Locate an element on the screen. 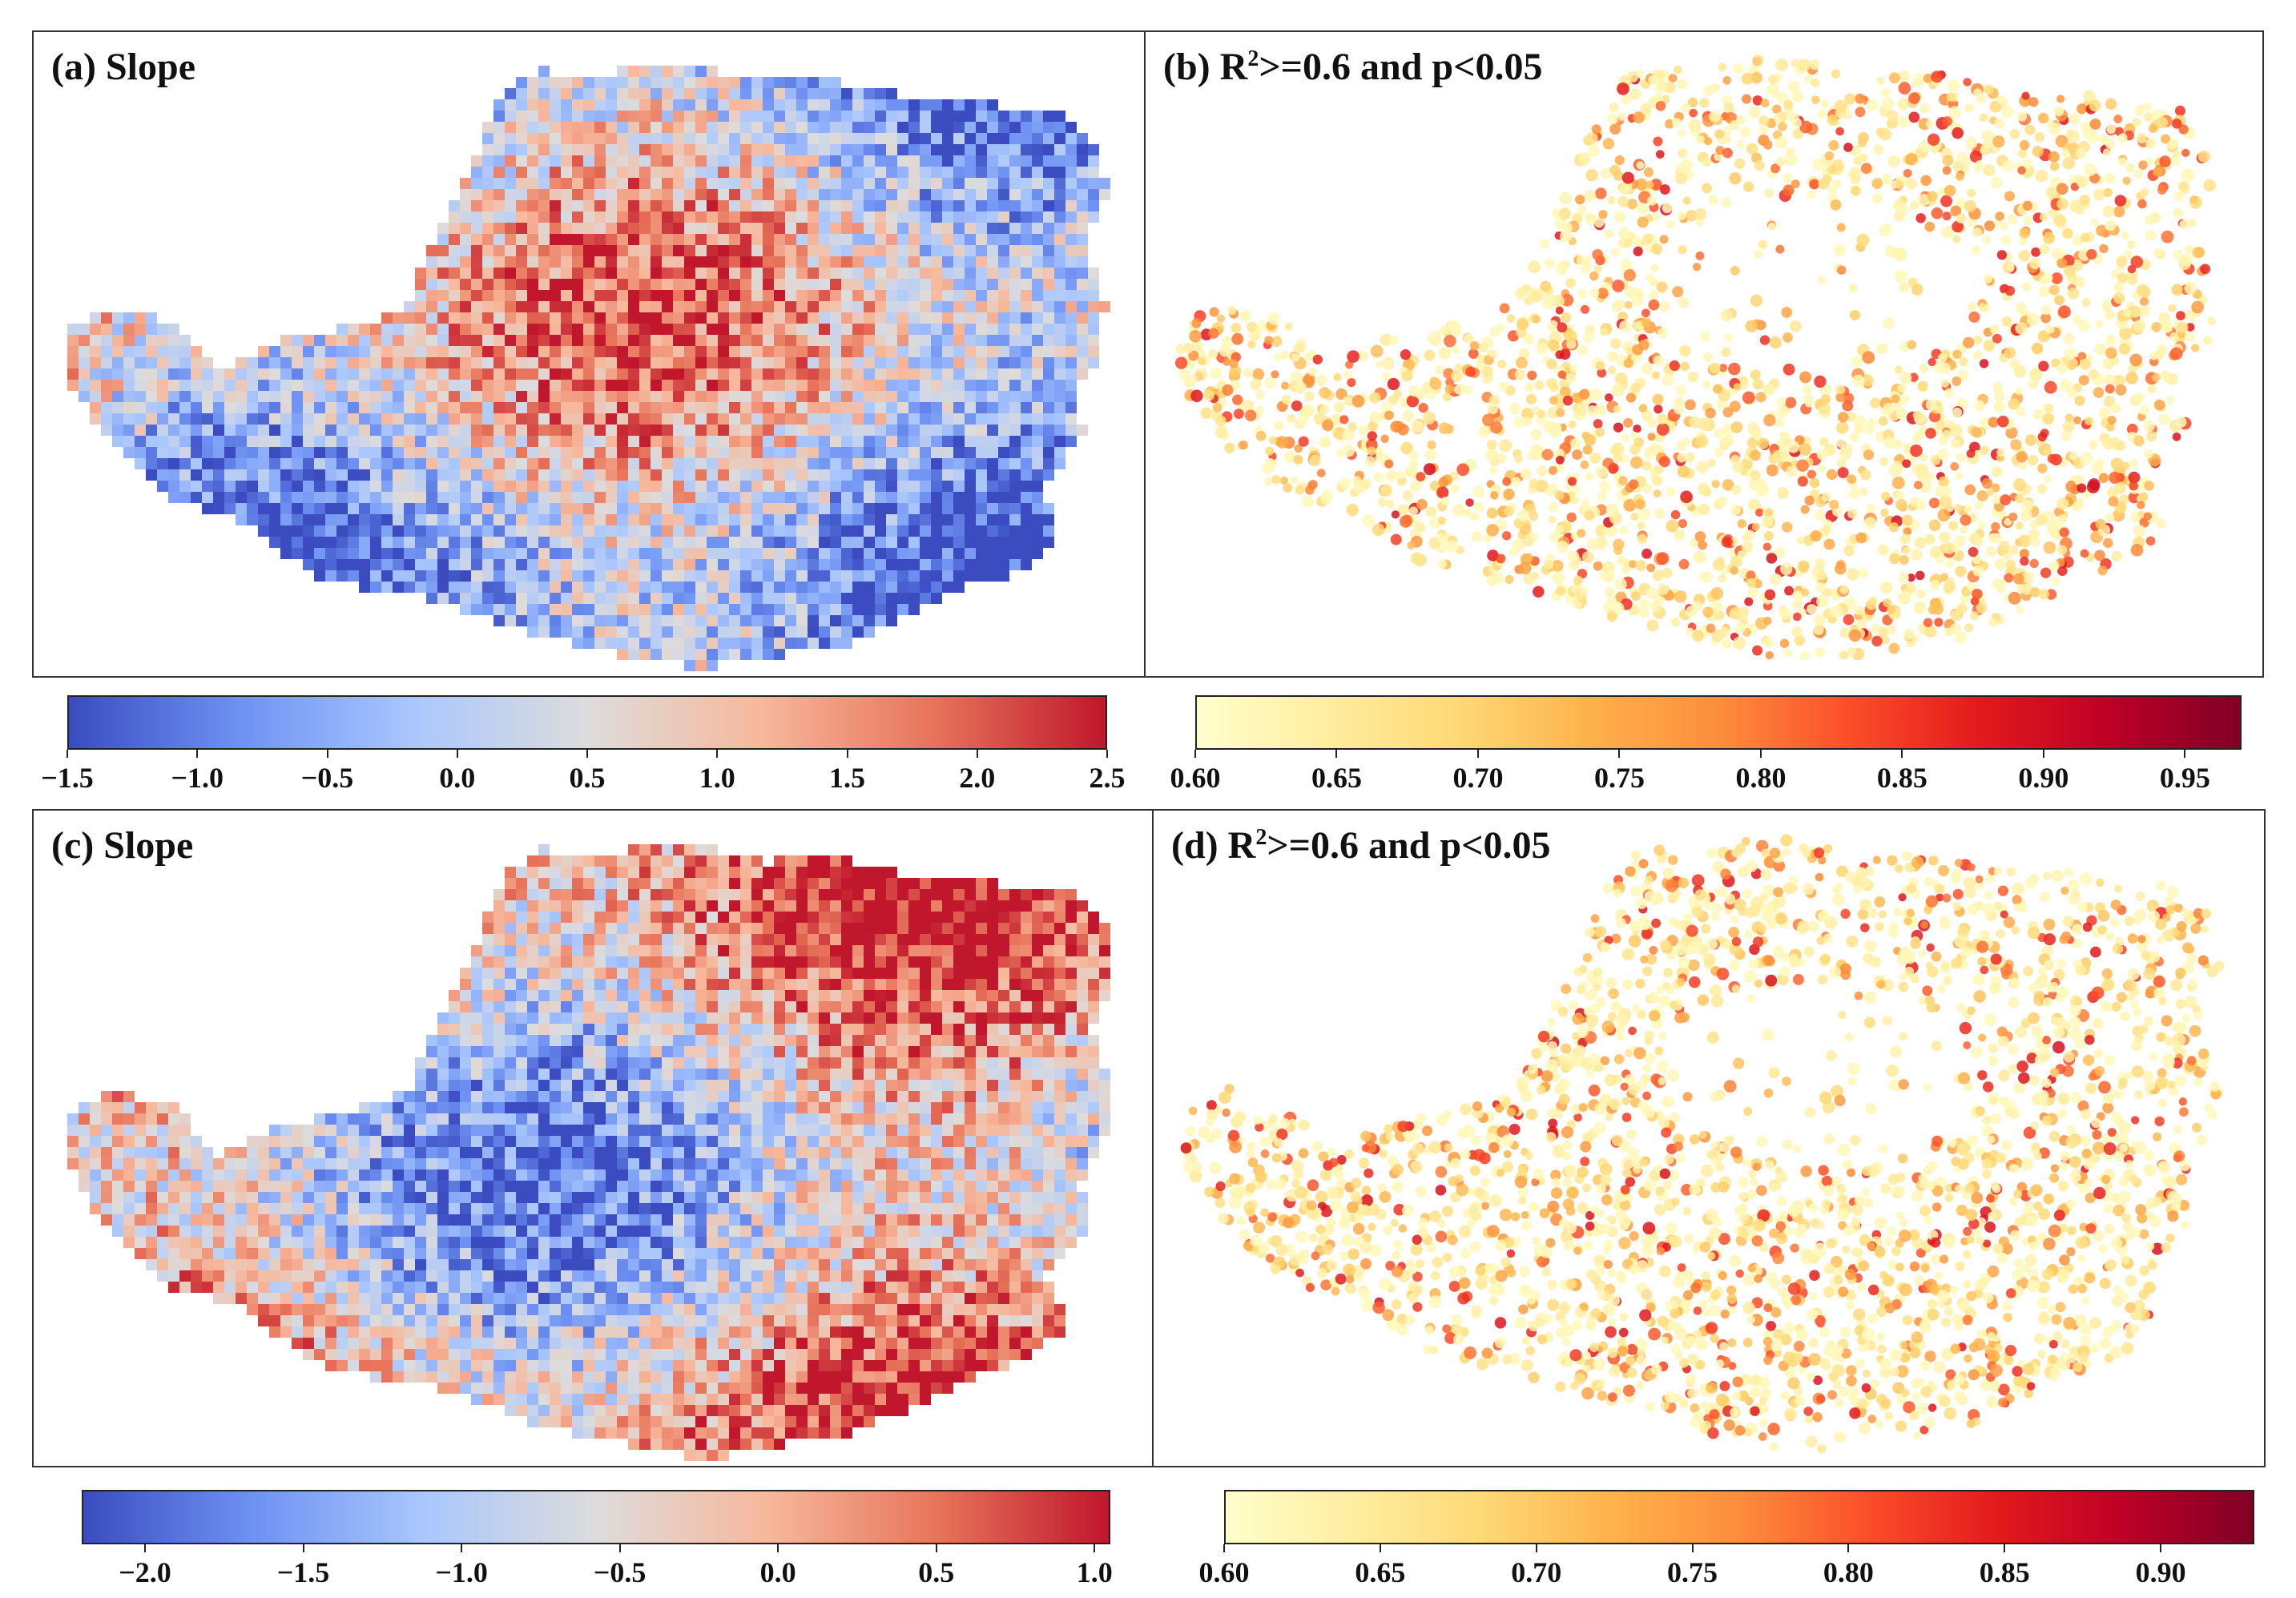 The width and height of the screenshot is (2296, 1598). panel-a-title: (a) Slope is located at coordinates (123, 67).